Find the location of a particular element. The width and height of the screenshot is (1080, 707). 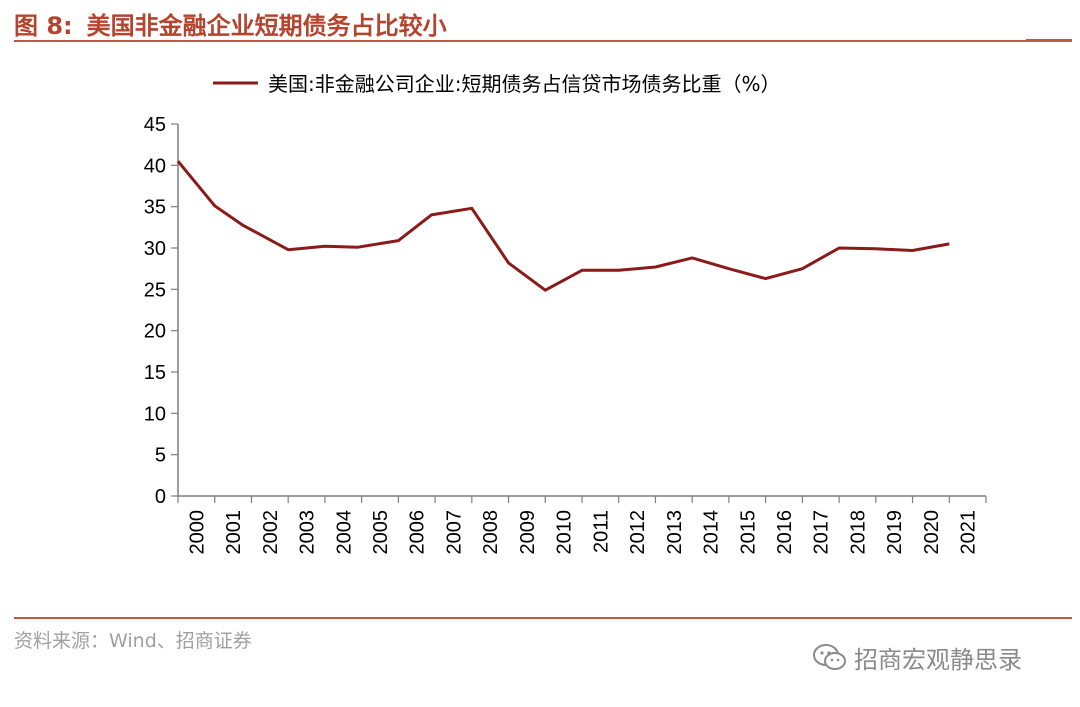

y-tick-label: 35 is located at coordinates (155, 208).